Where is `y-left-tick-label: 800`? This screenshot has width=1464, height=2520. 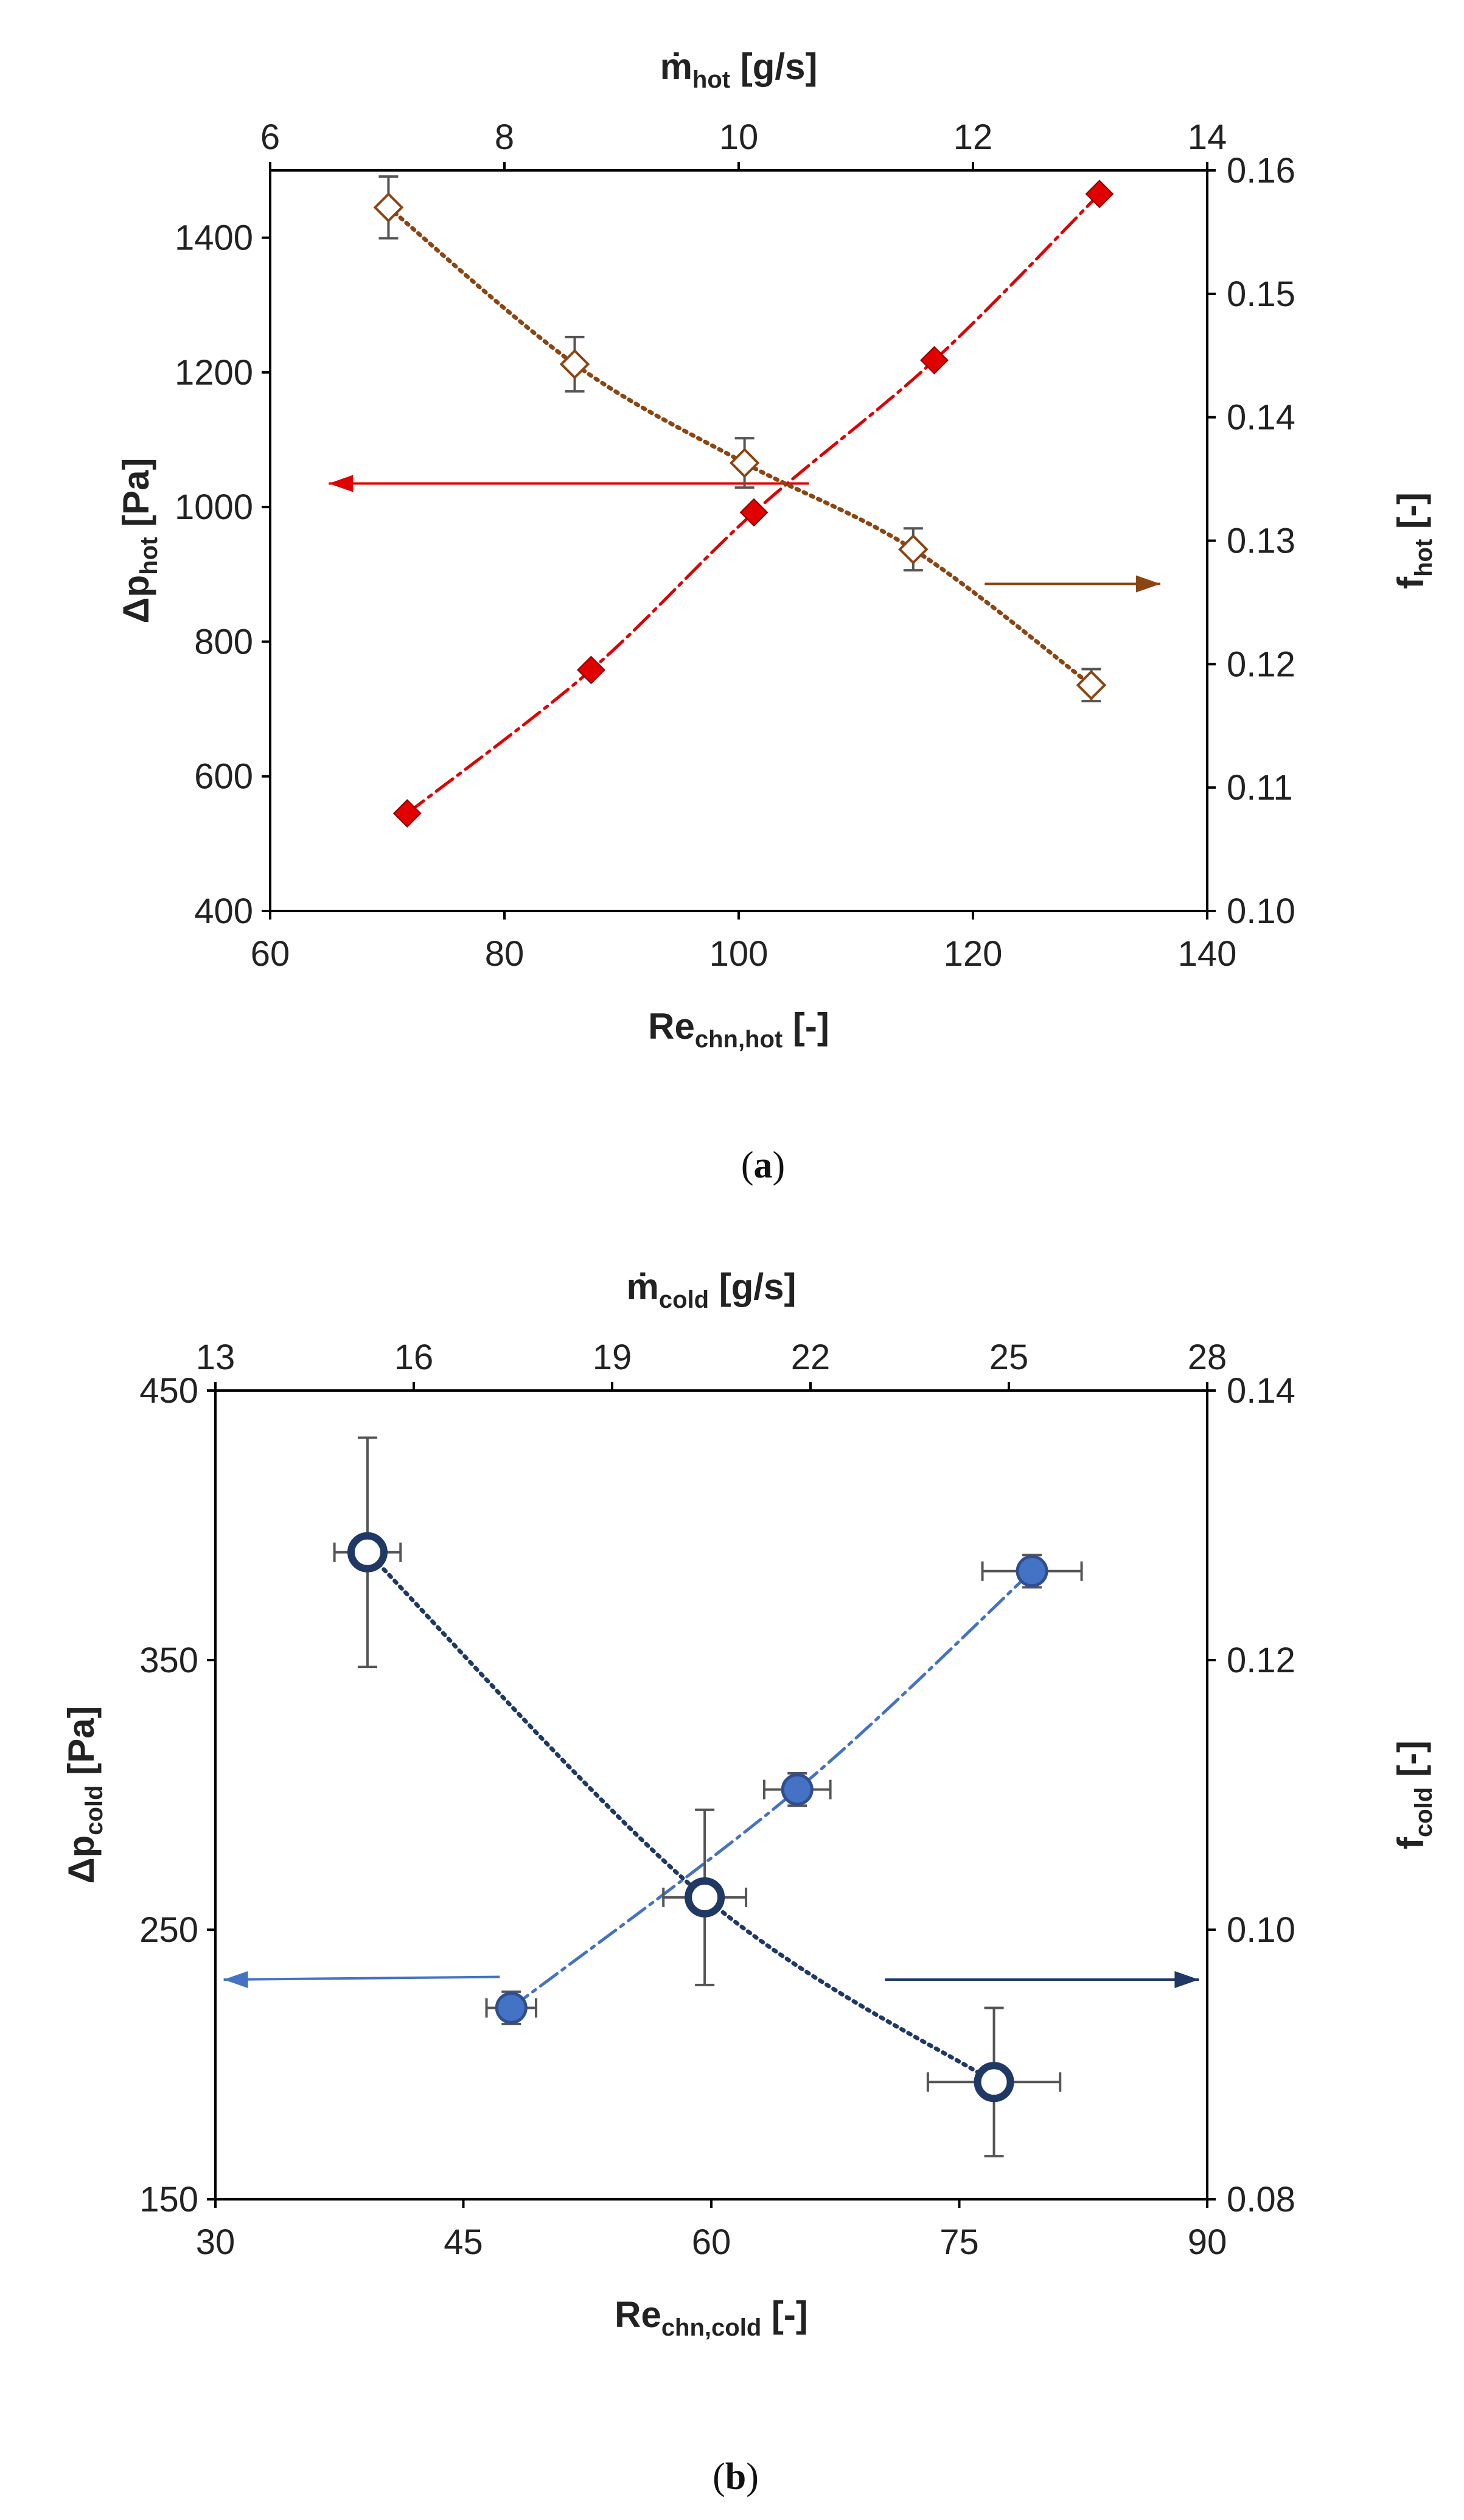
y-left-tick-label: 800 is located at coordinates (223, 641).